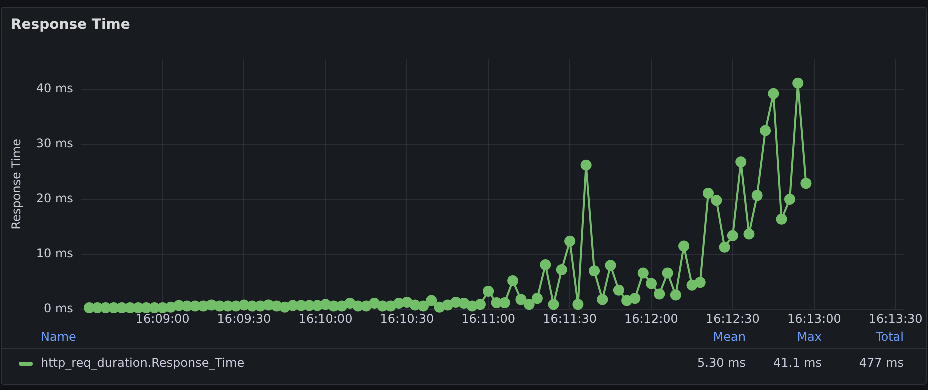  I want to click on text: Mean, so click(729, 337).